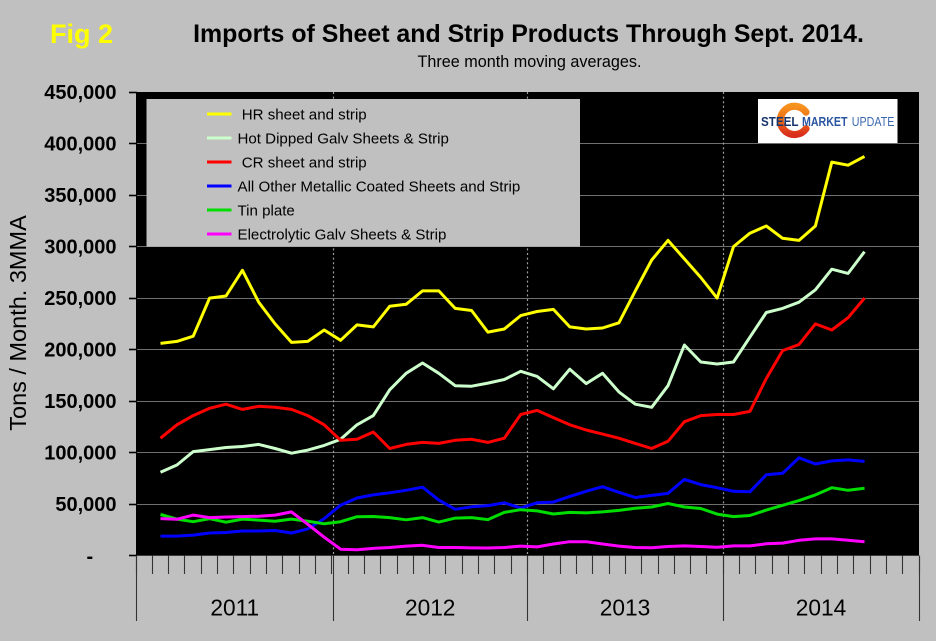 This screenshot has height=641, width=936. Describe the element at coordinates (80, 196) in the screenshot. I see `svg-text: 350,000` at that location.